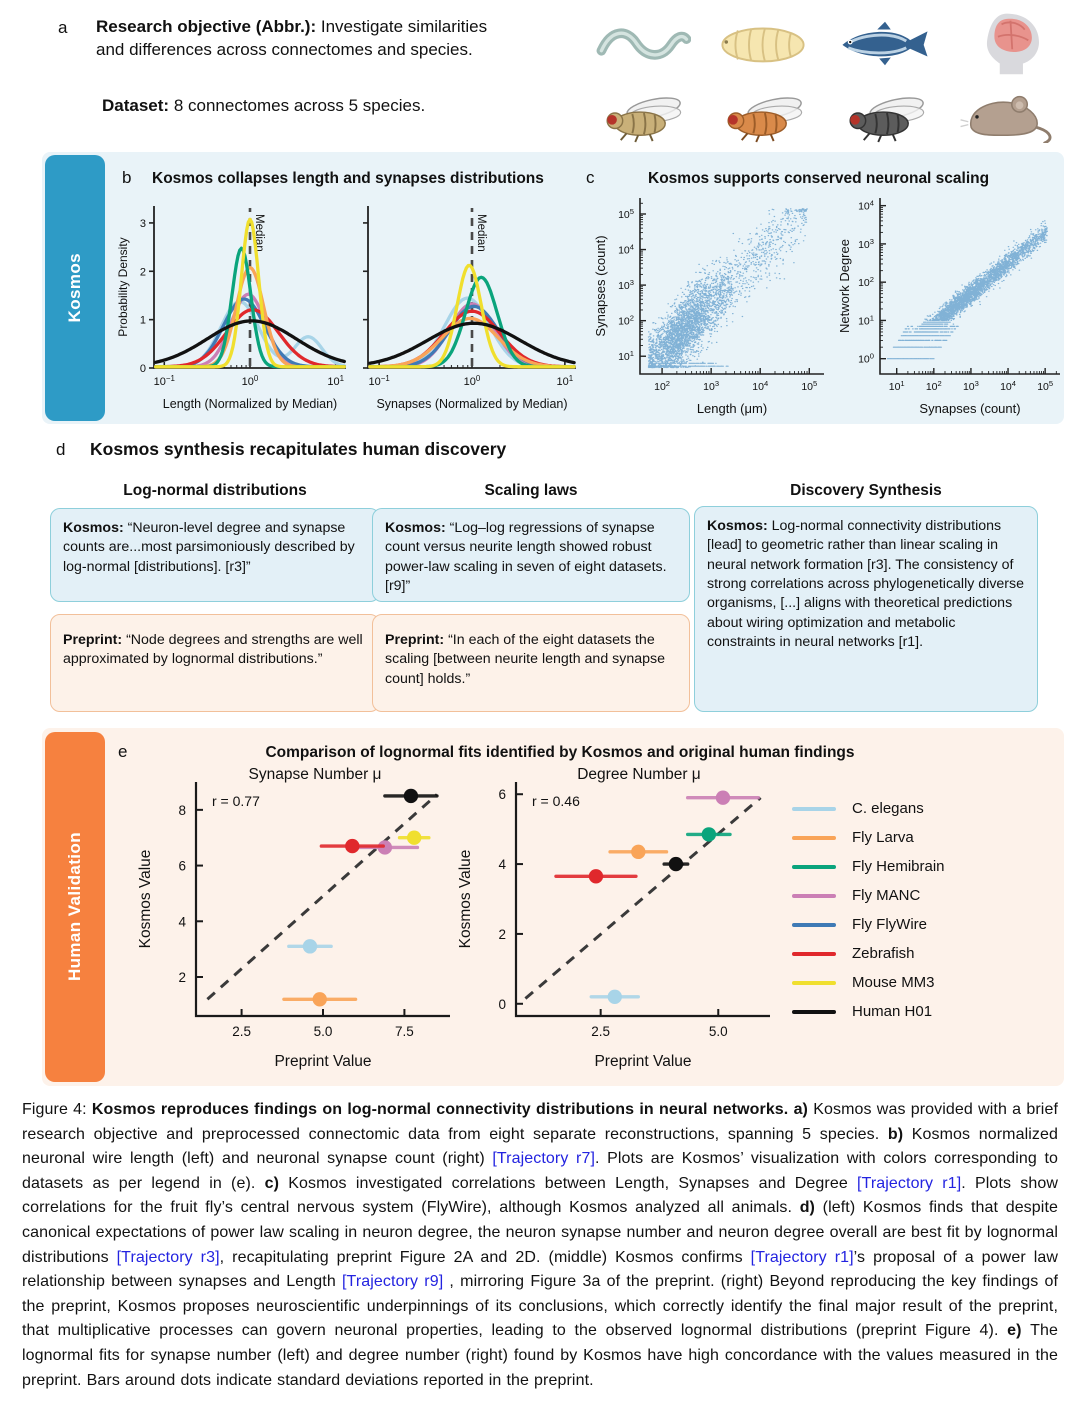  I want to click on fly-hemibrain-icon, so click(642, 116).